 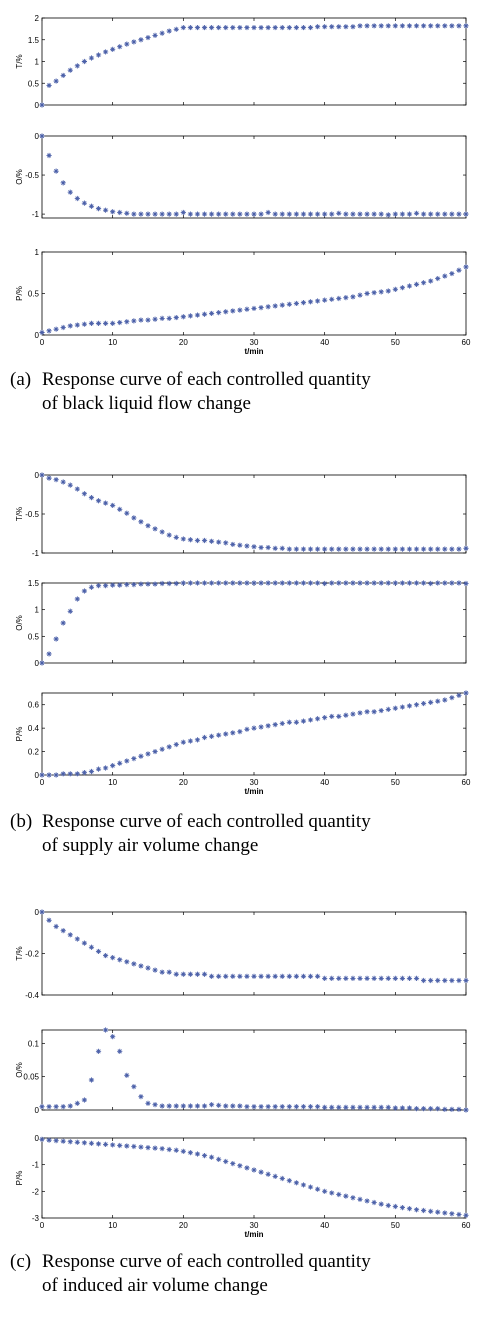 I want to click on subplot: 0 0.5 1 1.5 O/%, so click(x=242, y=623).